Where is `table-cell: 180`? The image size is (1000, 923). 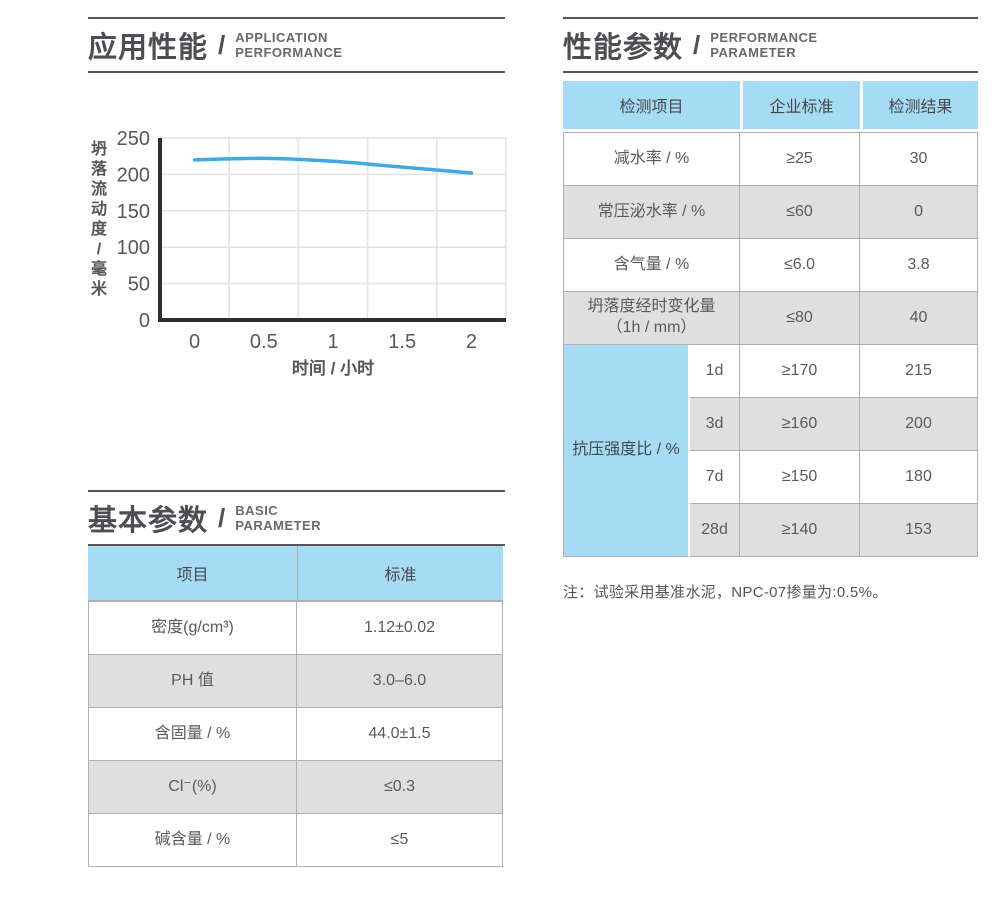 table-cell: 180 is located at coordinates (919, 477).